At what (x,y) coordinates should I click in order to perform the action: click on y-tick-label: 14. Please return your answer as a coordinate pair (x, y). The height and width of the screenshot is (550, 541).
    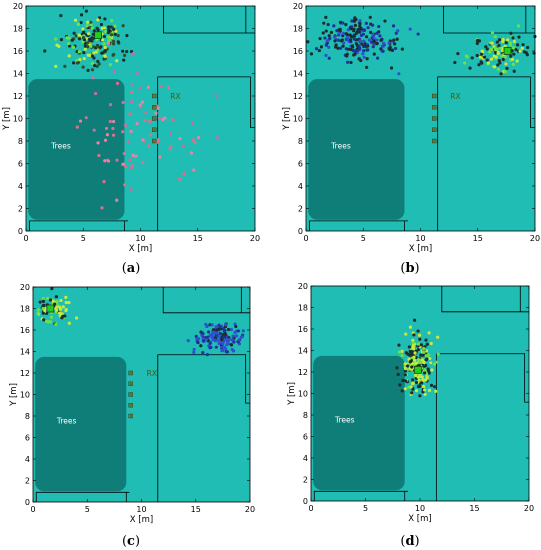
    Looking at the image, I should click on (25, 352).